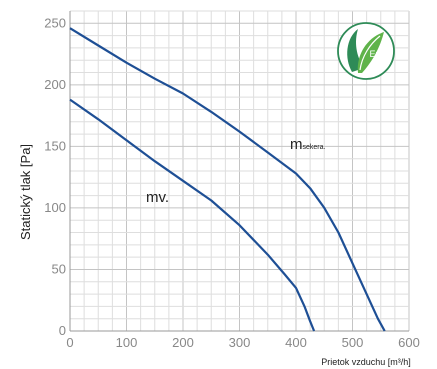 The image size is (437, 369). I want to click on erp-badge-year: 2018, so click(377, 65).